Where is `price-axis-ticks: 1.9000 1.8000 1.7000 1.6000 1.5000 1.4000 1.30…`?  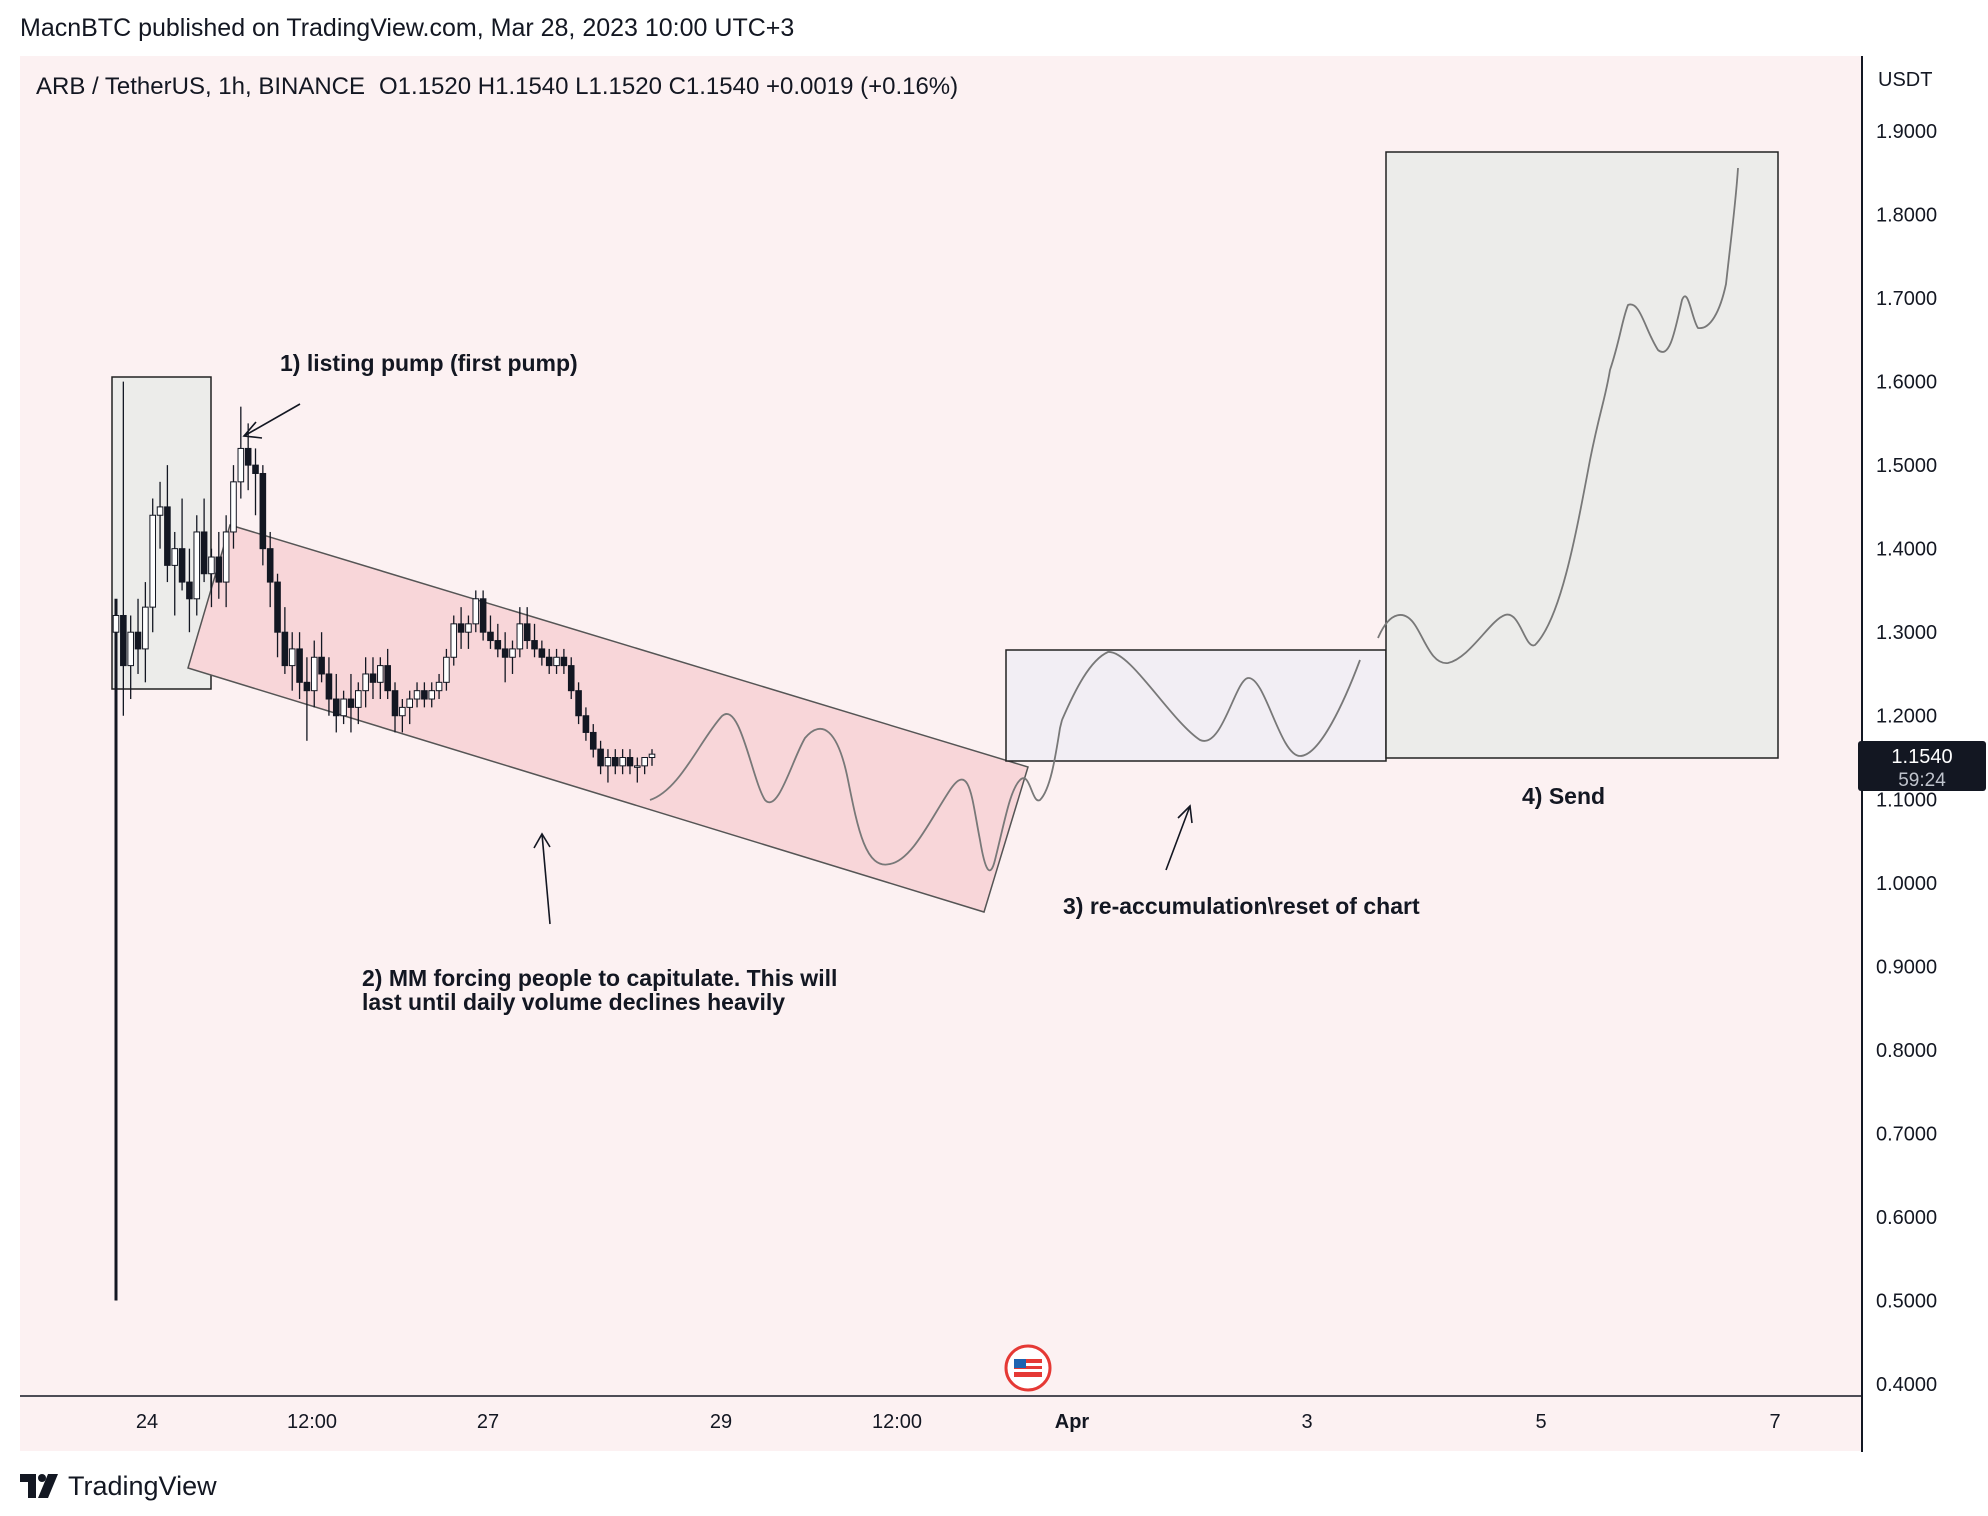 price-axis-ticks: 1.9000 1.8000 1.7000 1.6000 1.5000 1.4000 1.30… is located at coordinates (1906, 758).